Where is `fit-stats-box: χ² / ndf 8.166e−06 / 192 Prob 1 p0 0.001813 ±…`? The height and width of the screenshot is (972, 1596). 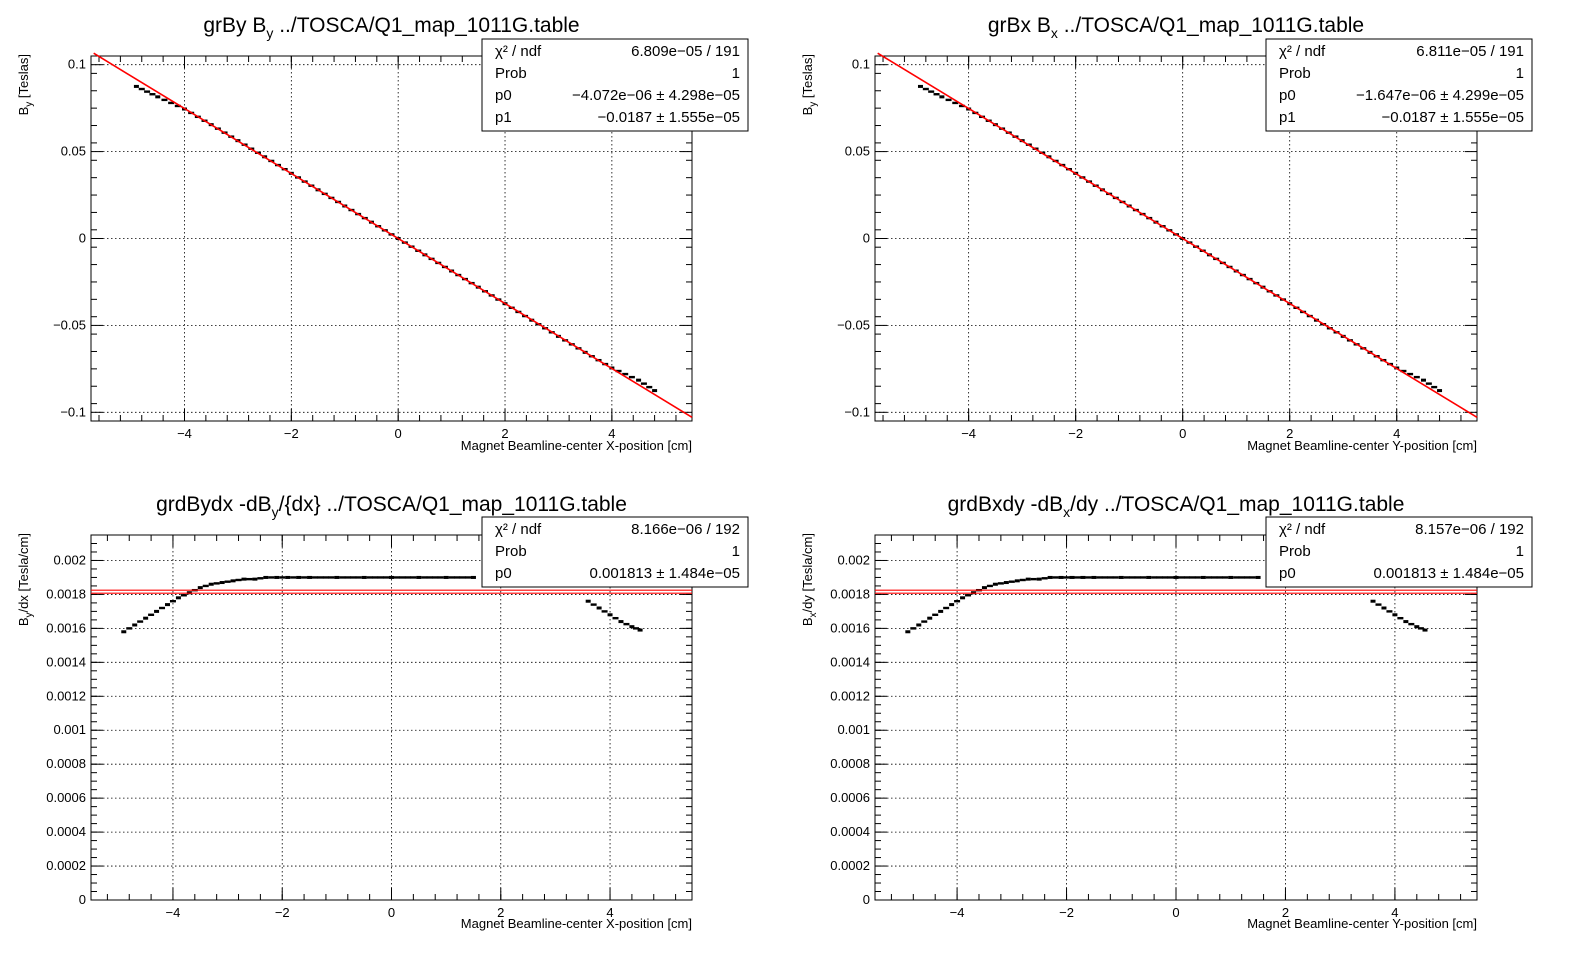 fit-stats-box: χ² / ndf 8.166e−06 / 192 Prob 1 p0 0.001813 ±… is located at coordinates (615, 552).